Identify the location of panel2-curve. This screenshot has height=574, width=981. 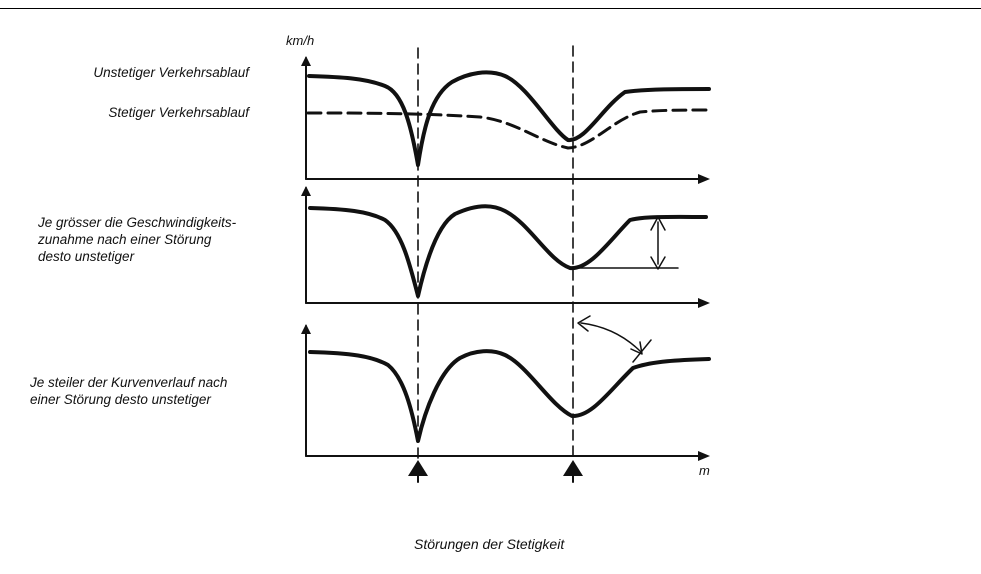
(508, 251).